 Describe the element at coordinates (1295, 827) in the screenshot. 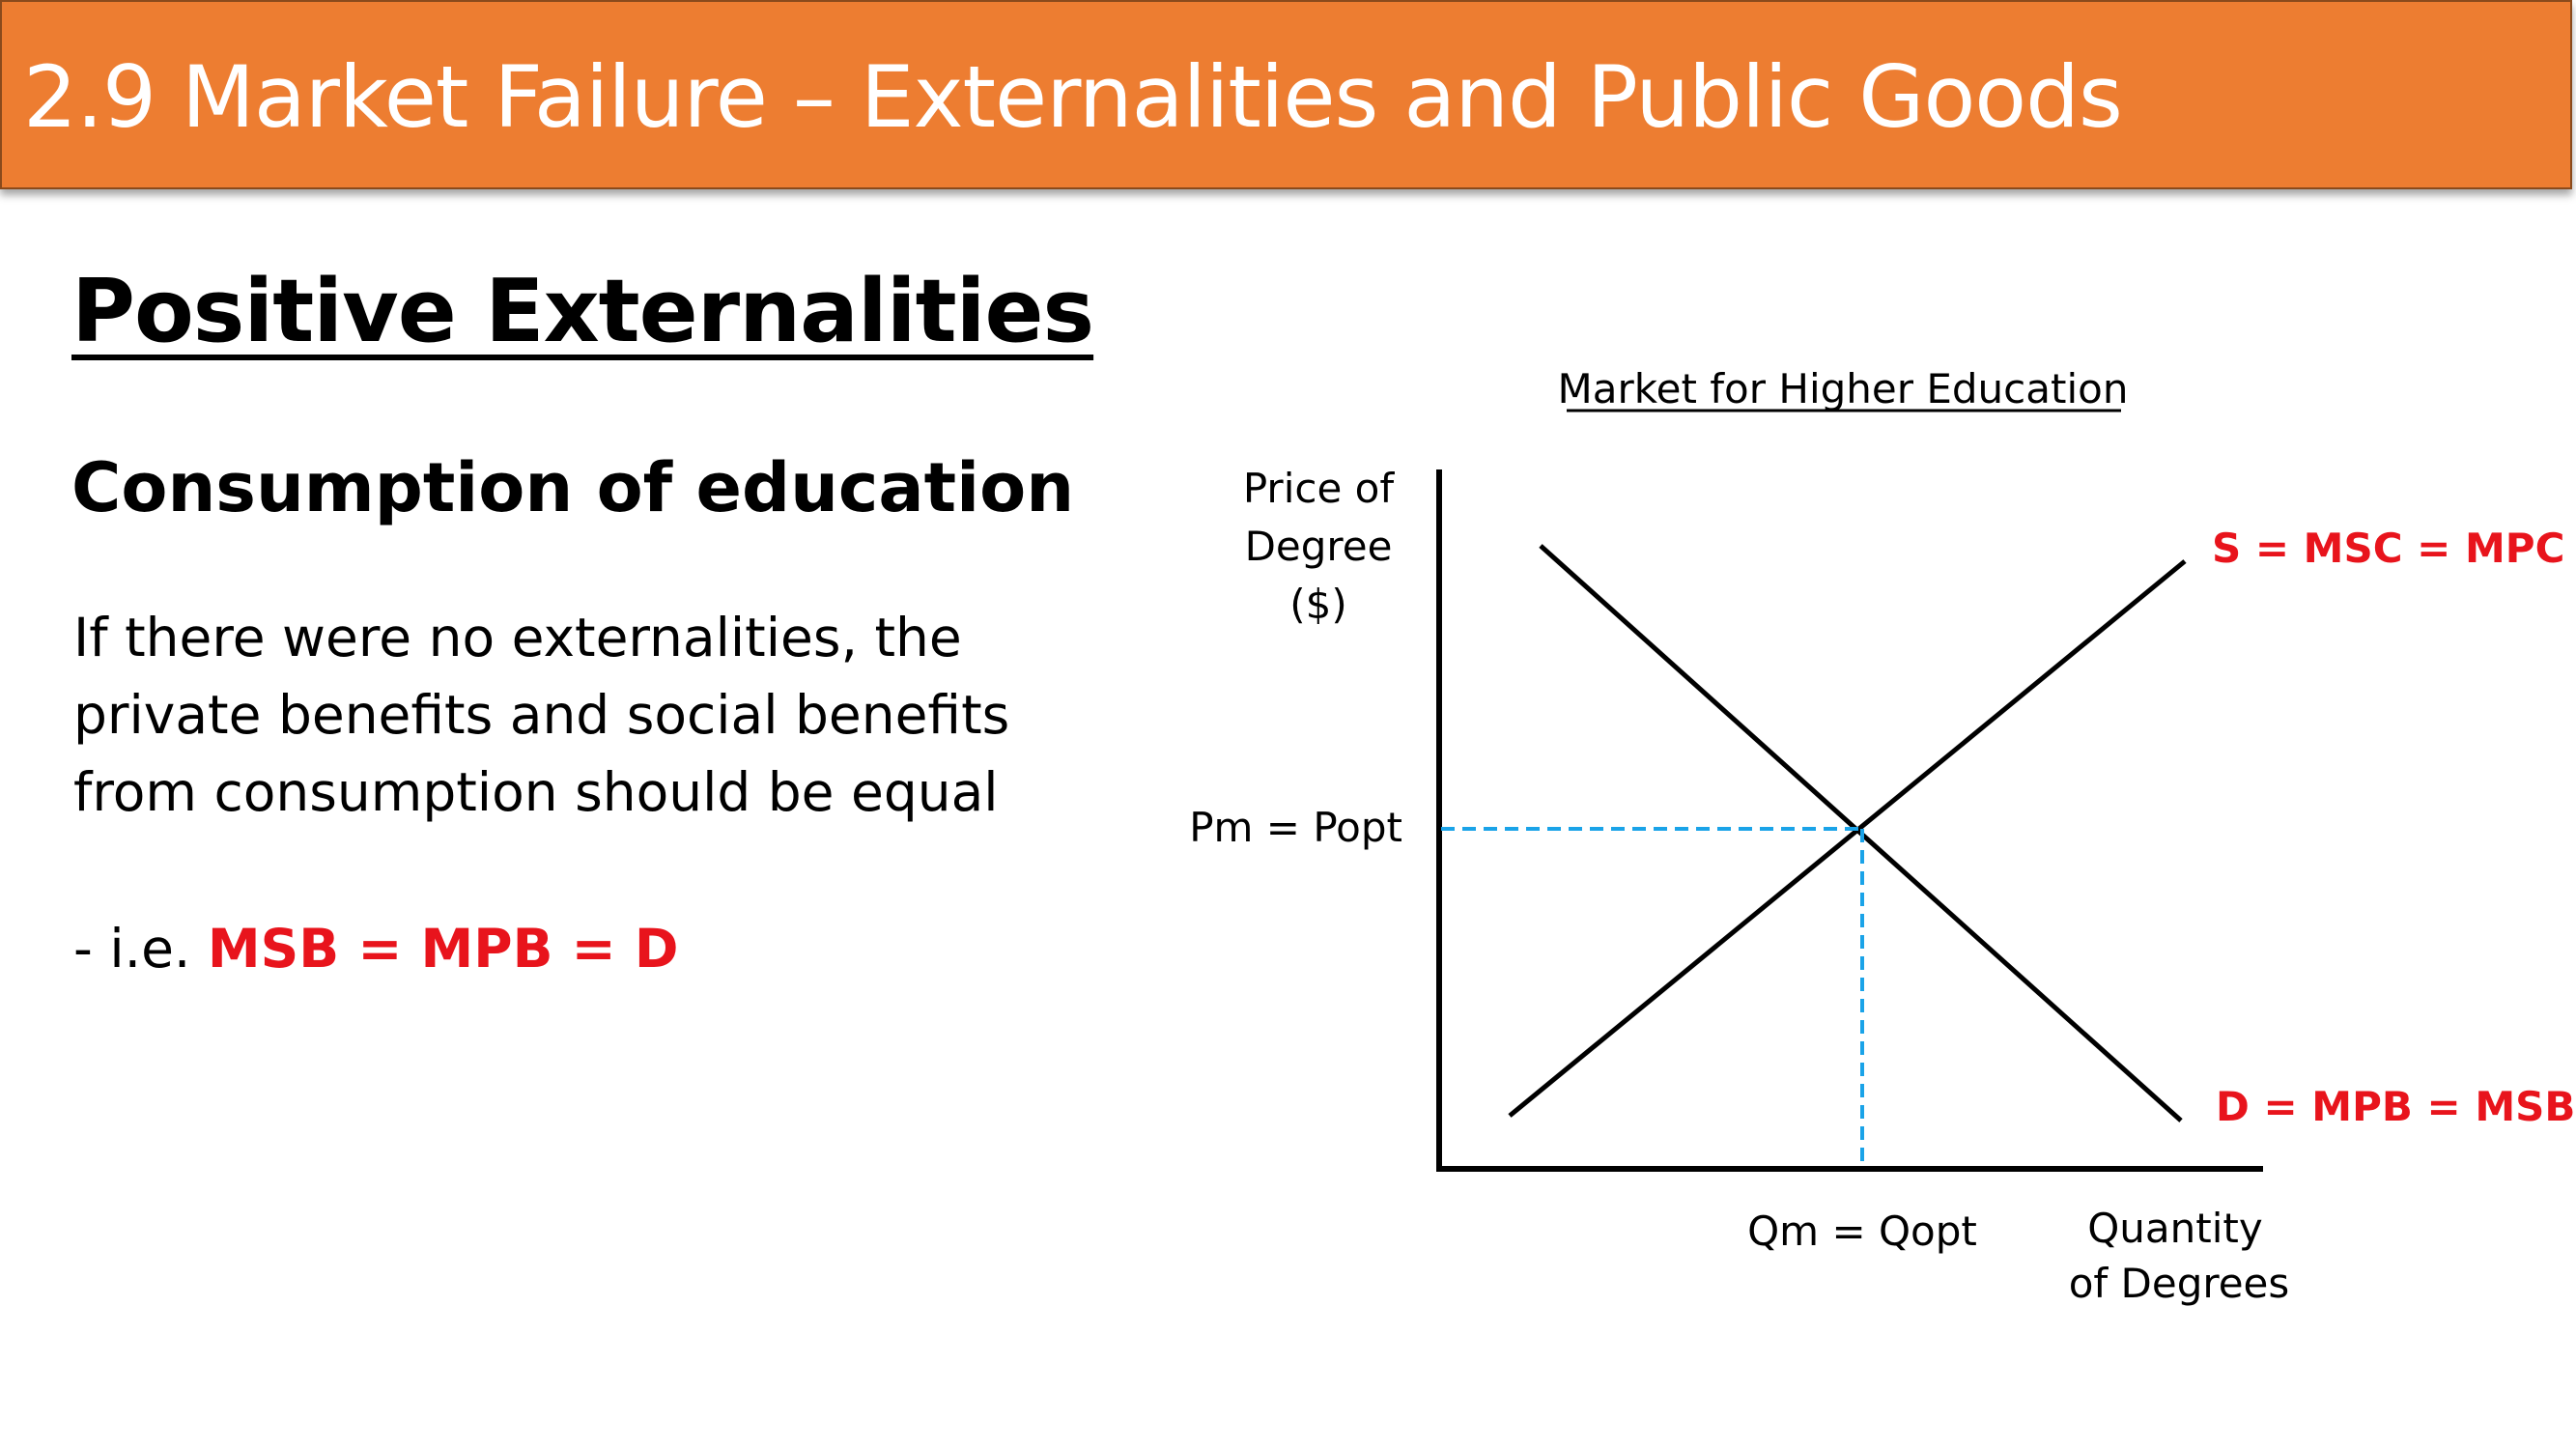

I see `price-label: Pm = Popt` at that location.